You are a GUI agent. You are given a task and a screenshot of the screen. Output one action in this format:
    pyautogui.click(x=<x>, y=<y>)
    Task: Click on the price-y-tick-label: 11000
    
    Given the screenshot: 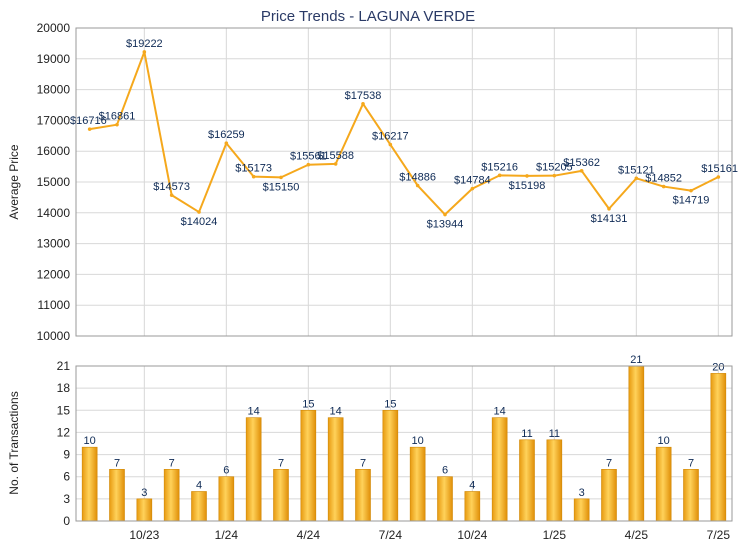 What is the action you would take?
    pyautogui.click(x=54, y=305)
    